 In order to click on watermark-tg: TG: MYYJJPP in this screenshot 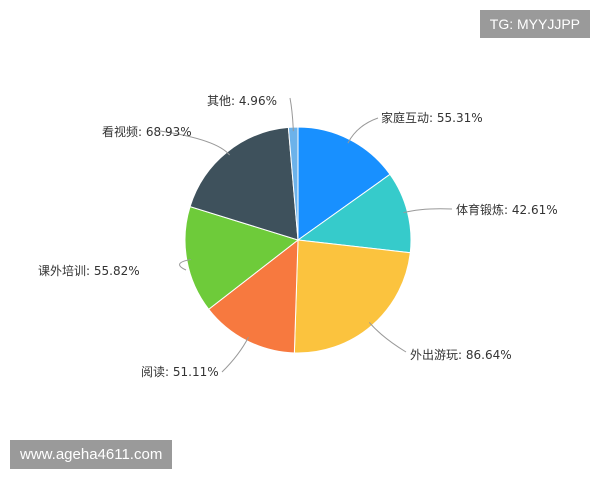, I will do `click(534, 24)`.